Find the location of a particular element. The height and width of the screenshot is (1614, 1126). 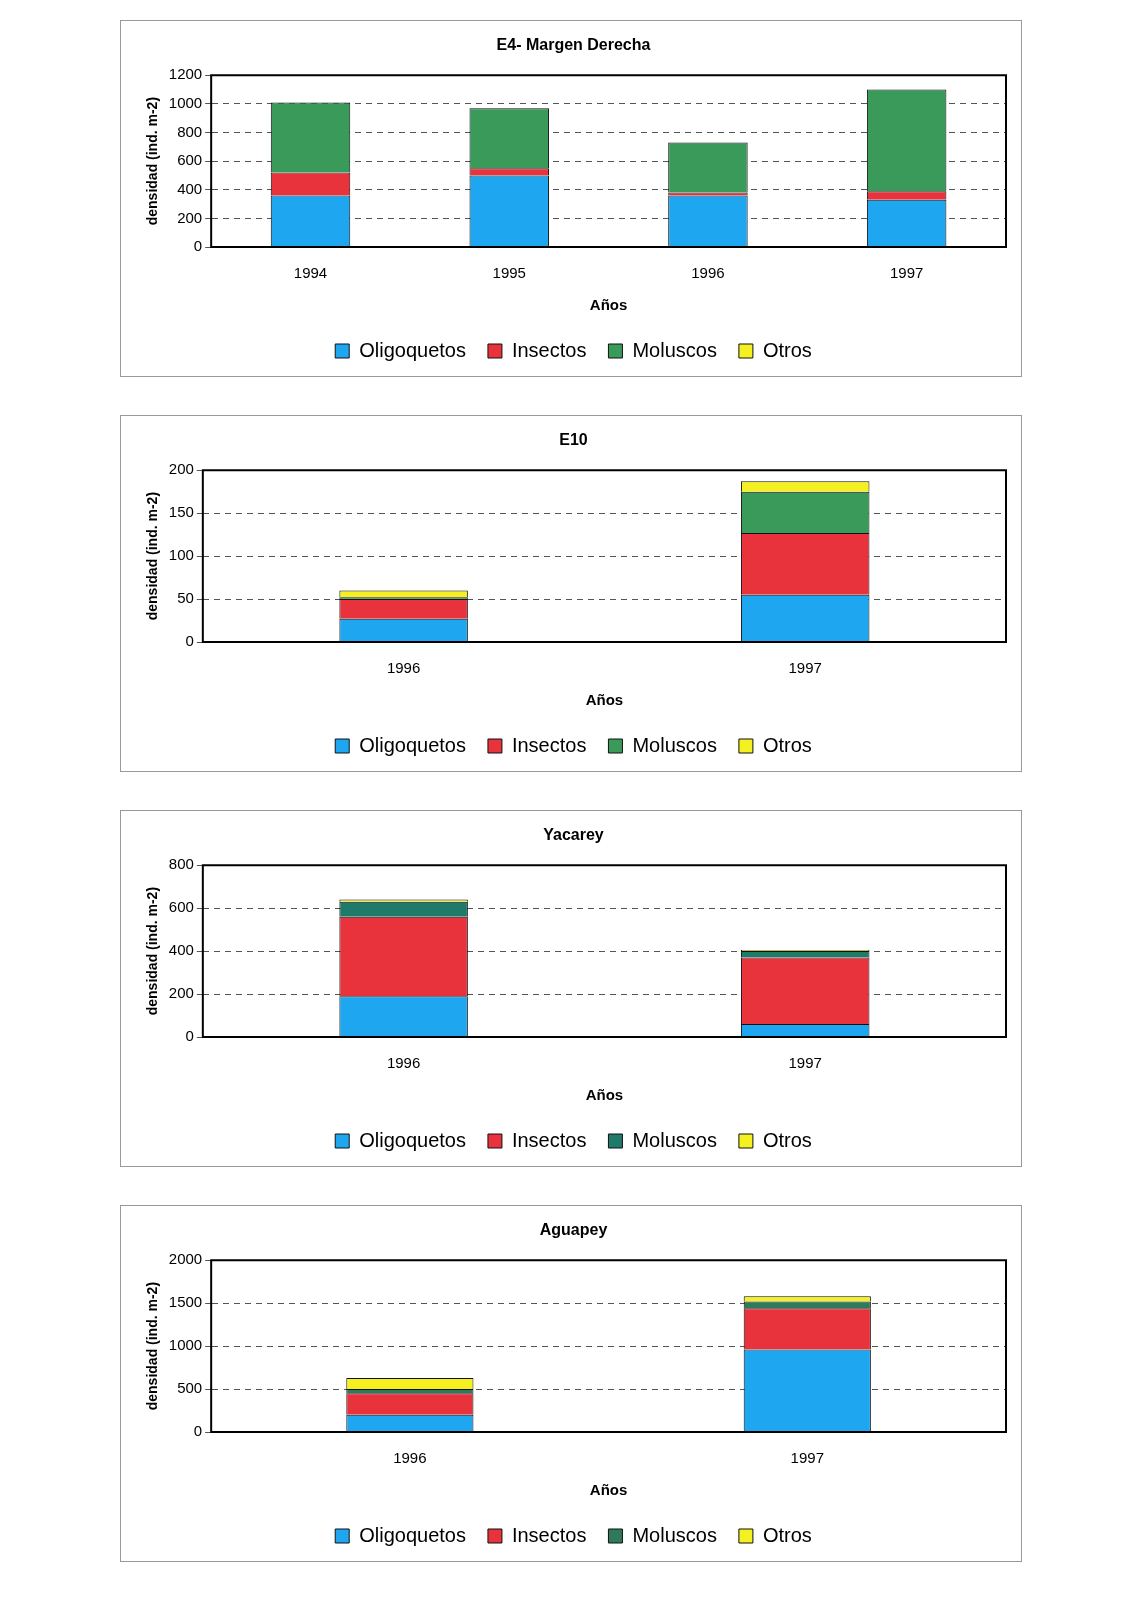

chart-title: Yacarey is located at coordinates (573, 835).